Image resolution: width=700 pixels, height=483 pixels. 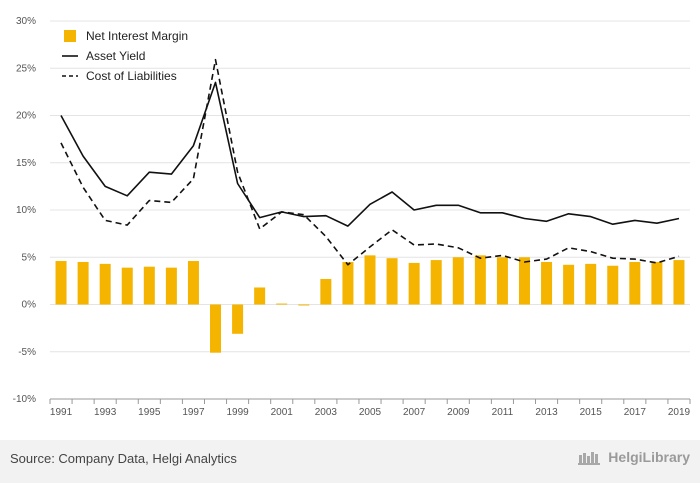 I want to click on x-tick-label: 2001, so click(x=282, y=412).